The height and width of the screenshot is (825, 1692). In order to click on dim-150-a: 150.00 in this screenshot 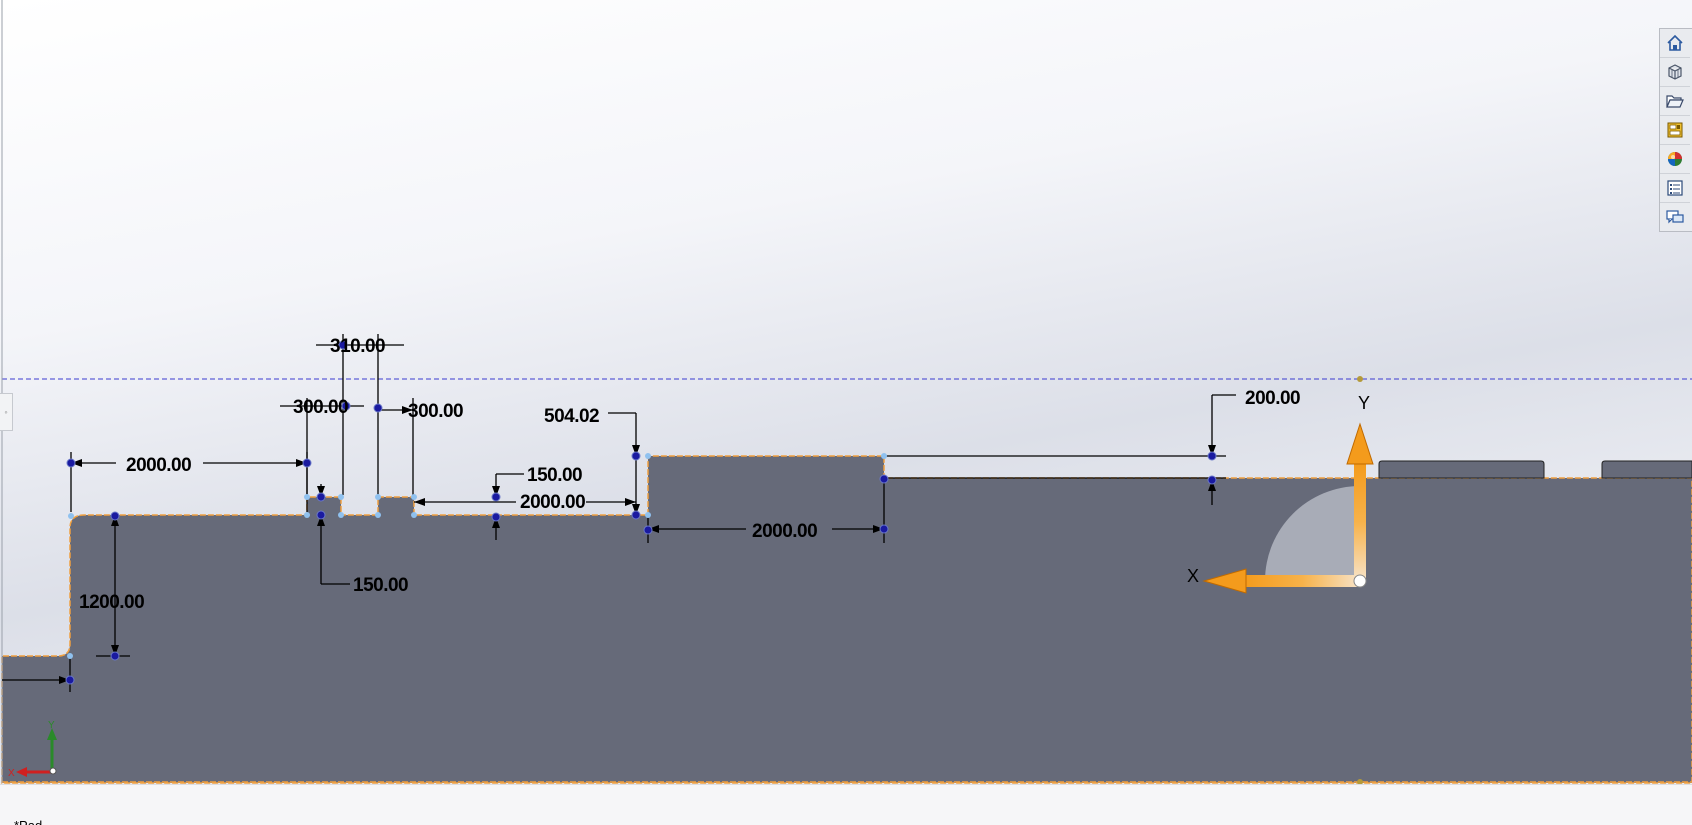, I will do `click(555, 475)`.